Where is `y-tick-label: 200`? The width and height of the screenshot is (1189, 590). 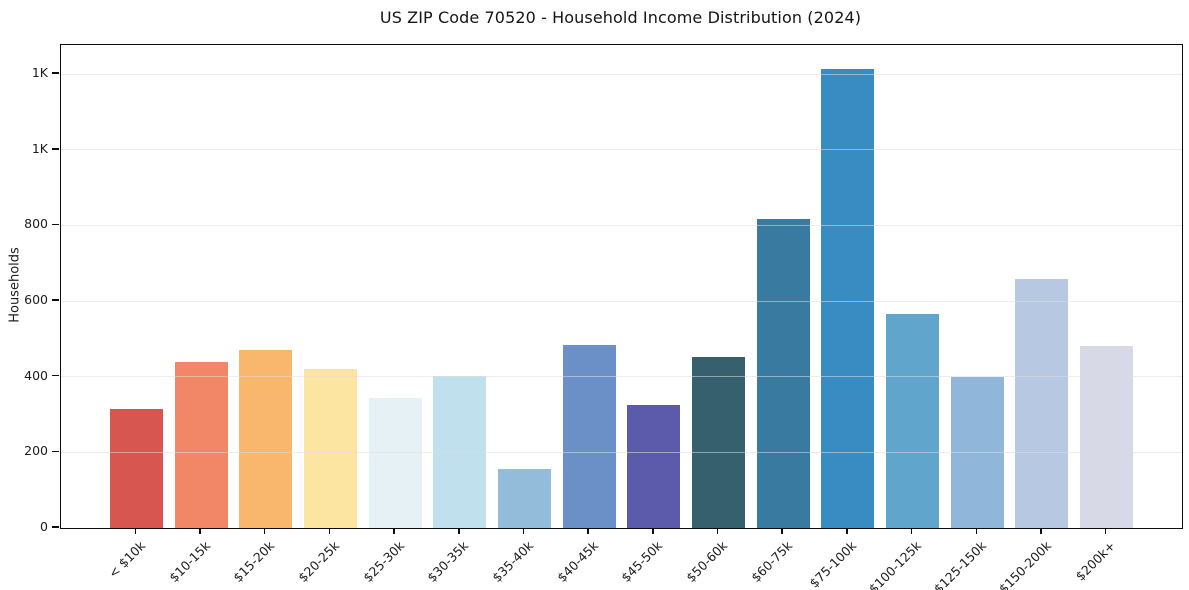
y-tick-label: 200 is located at coordinates (36, 451).